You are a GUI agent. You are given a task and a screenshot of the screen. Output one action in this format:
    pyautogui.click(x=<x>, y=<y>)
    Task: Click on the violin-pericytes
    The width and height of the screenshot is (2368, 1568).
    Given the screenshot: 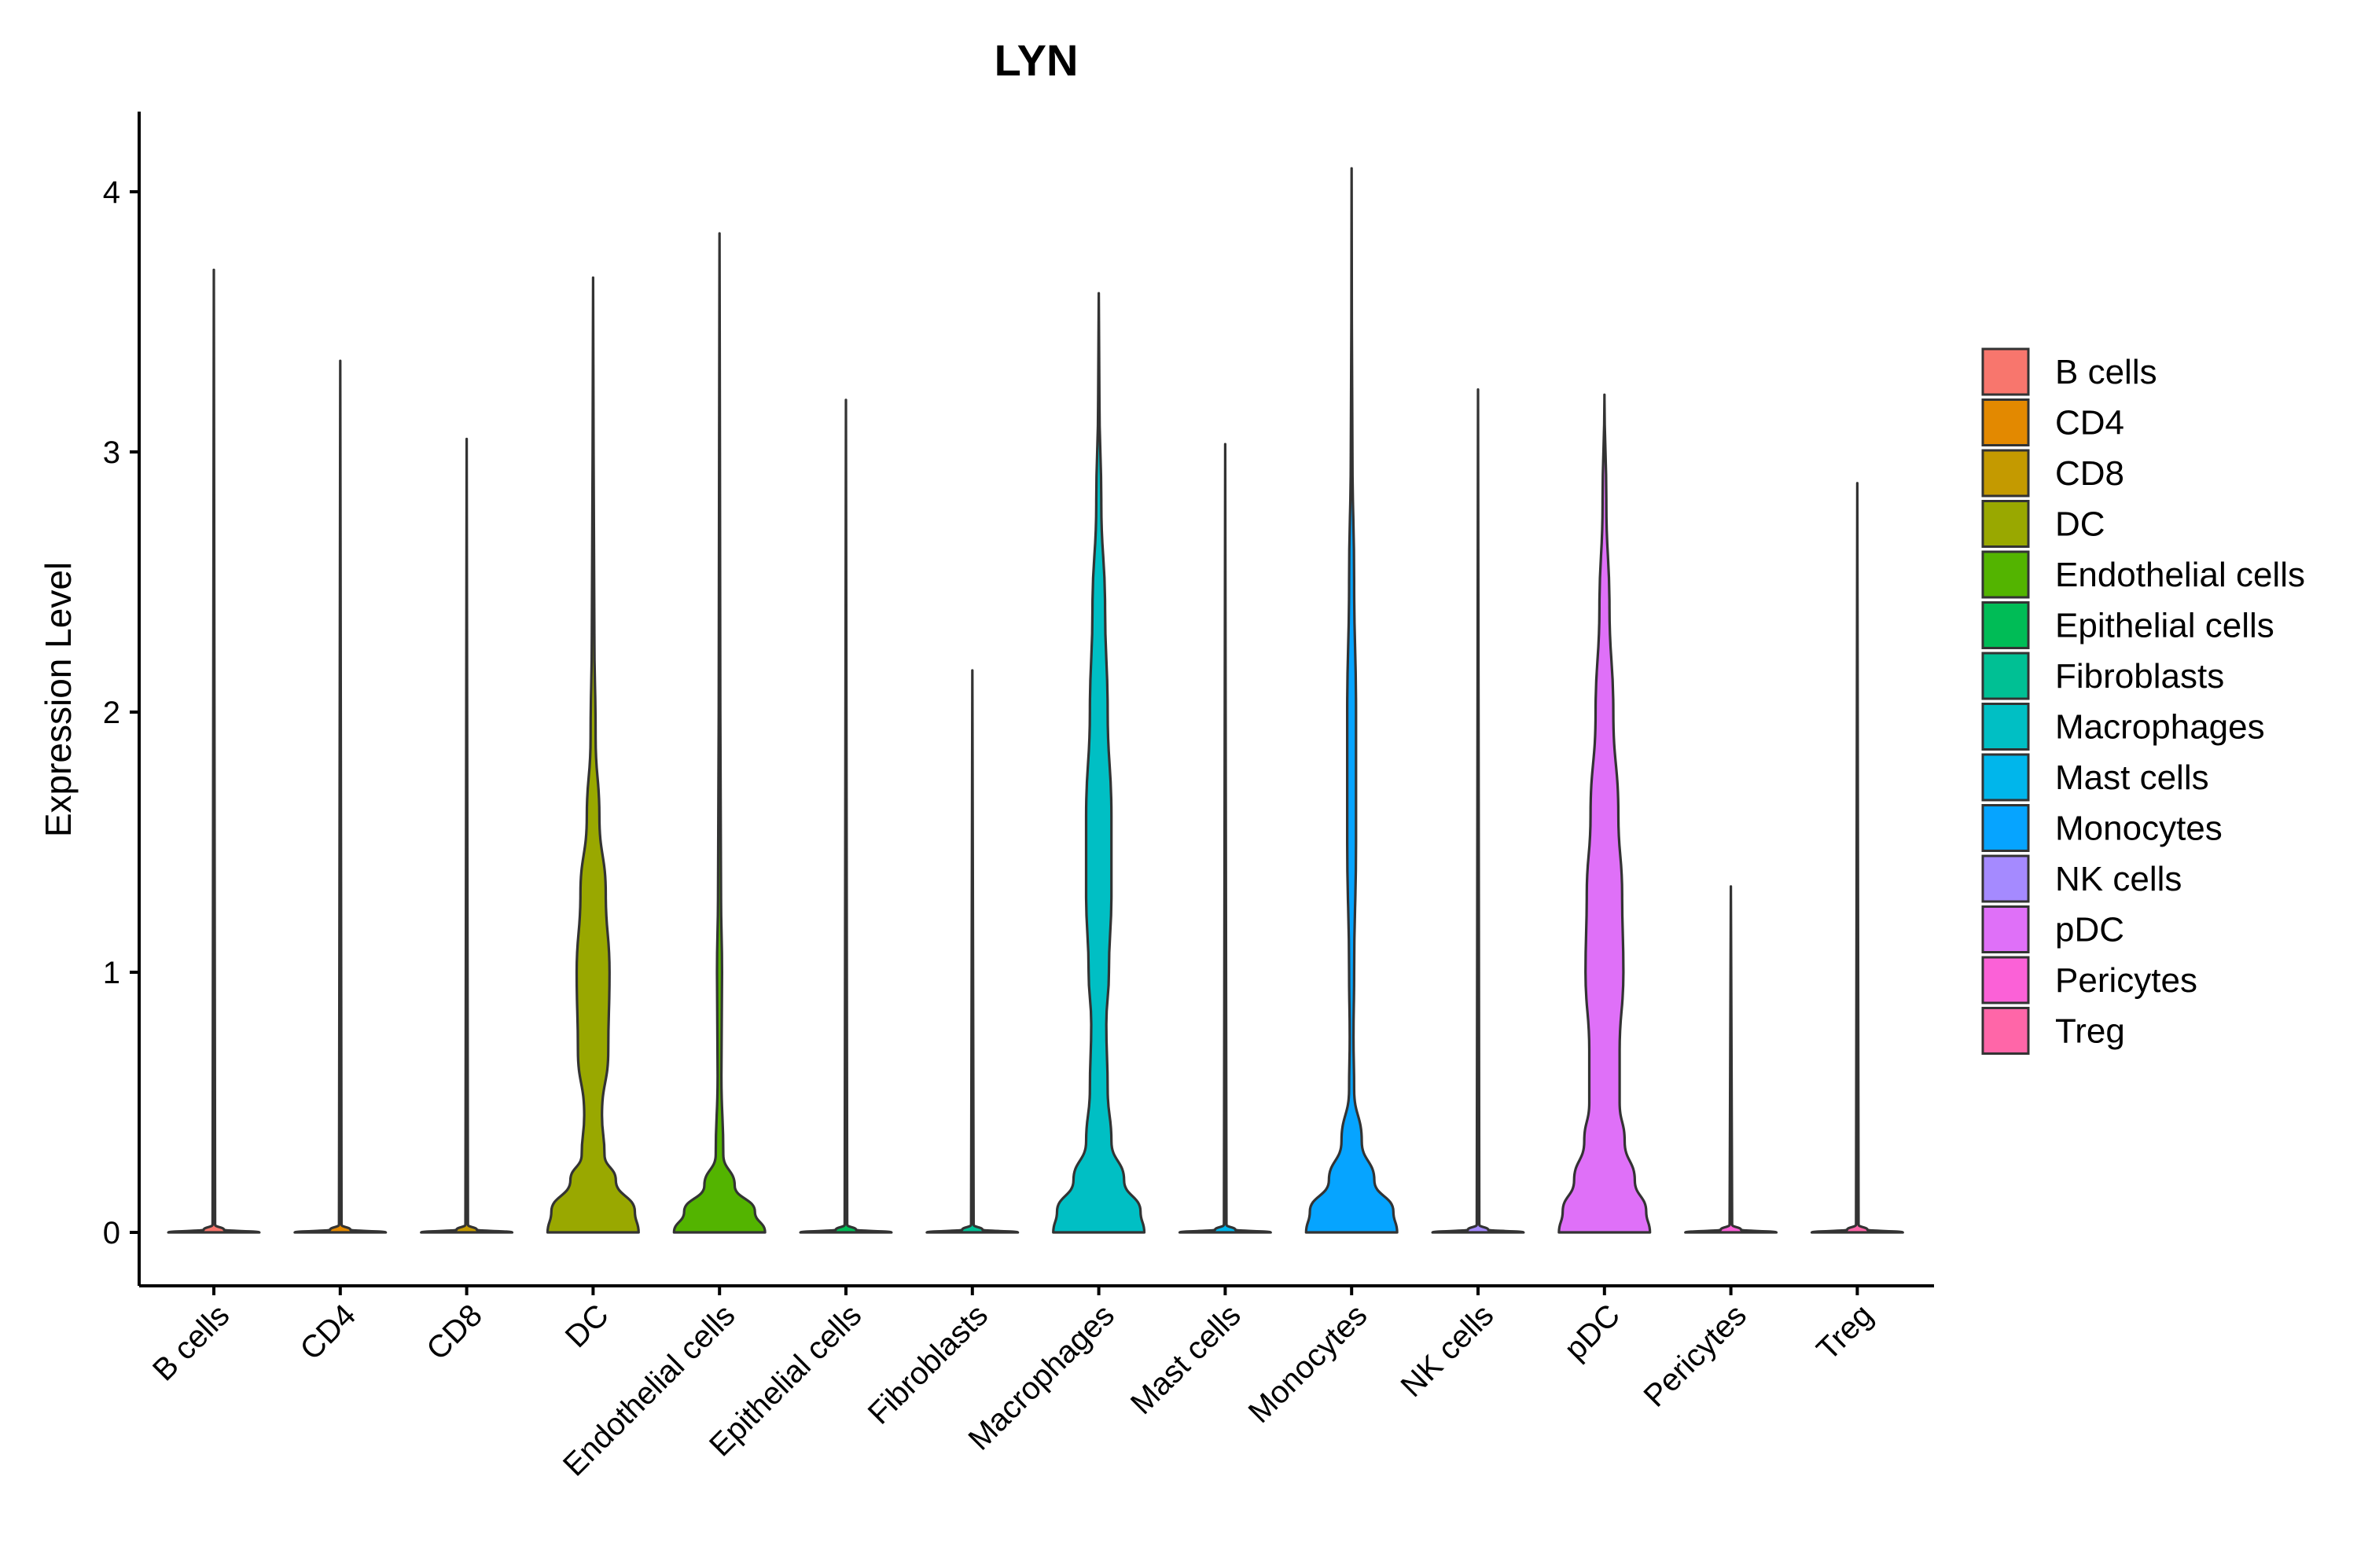 What is the action you would take?
    pyautogui.click(x=1731, y=1059)
    